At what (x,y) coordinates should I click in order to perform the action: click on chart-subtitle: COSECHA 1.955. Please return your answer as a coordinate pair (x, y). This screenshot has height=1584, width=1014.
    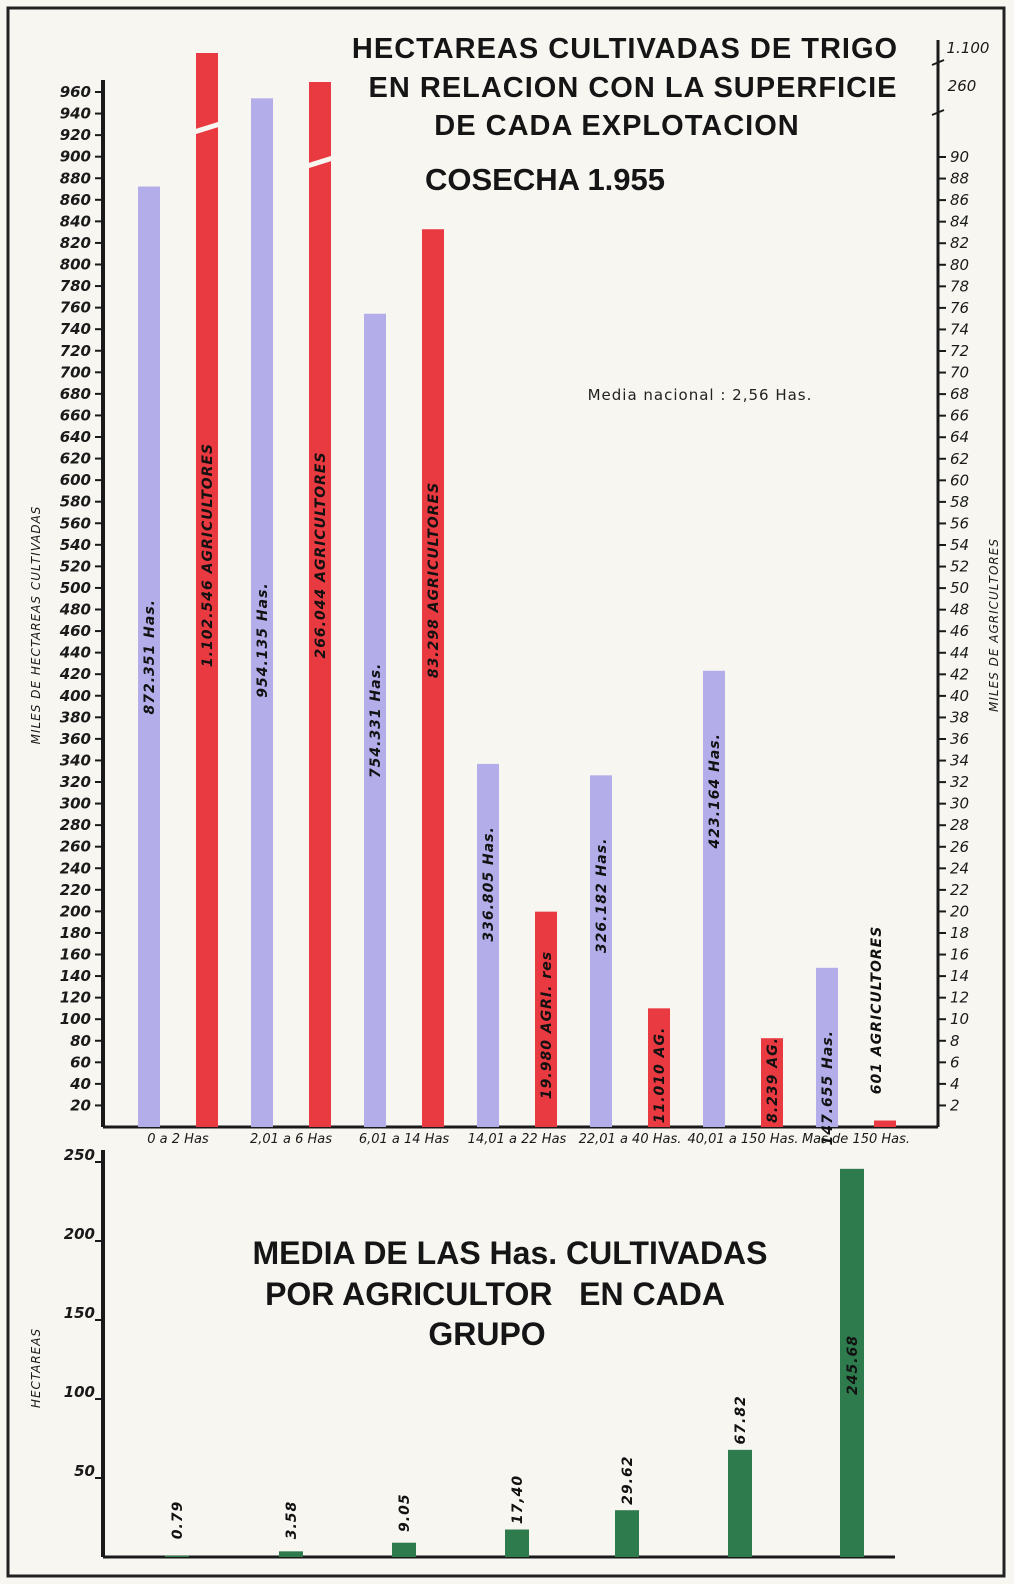
    Looking at the image, I should click on (545, 179).